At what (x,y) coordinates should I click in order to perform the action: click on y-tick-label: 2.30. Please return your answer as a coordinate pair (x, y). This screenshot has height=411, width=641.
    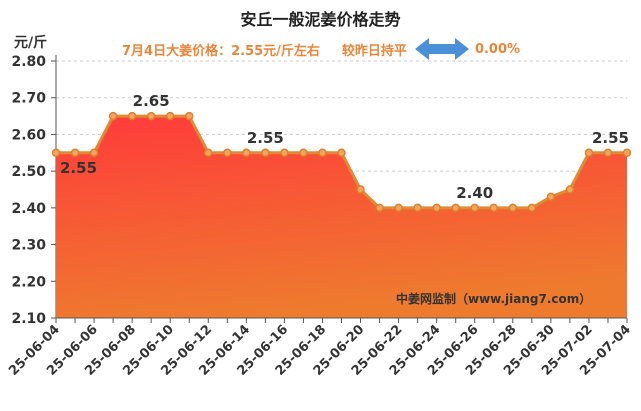
    Looking at the image, I should click on (28, 246).